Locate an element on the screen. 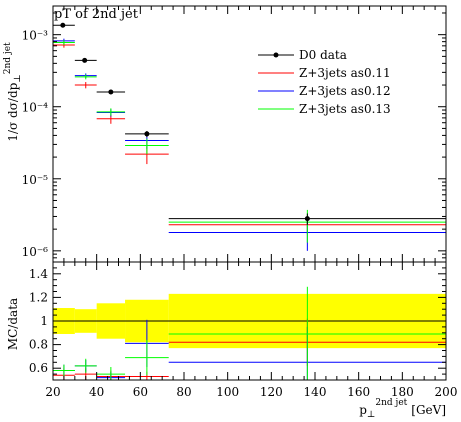  legend-label: D0 data is located at coordinates (323, 55).